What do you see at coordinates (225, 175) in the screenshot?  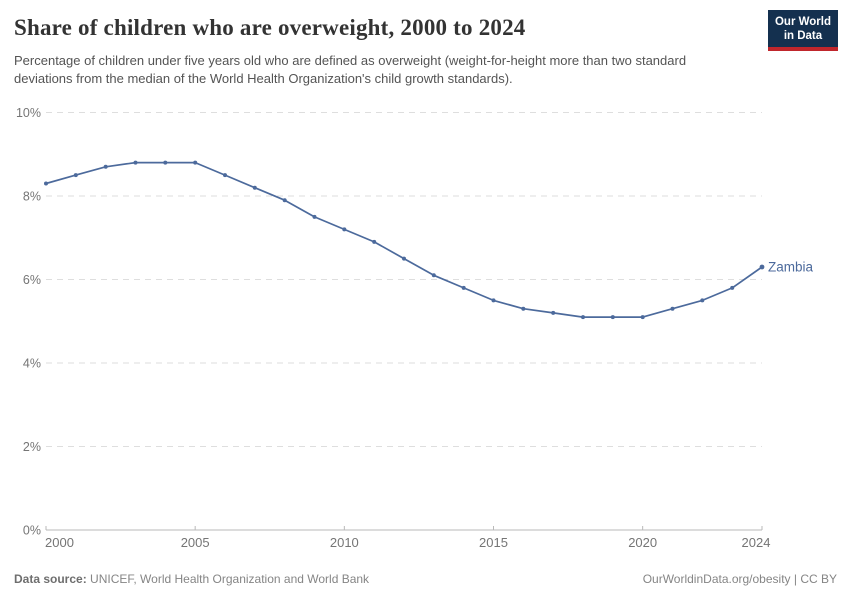 I see `data-point-2006` at bounding box center [225, 175].